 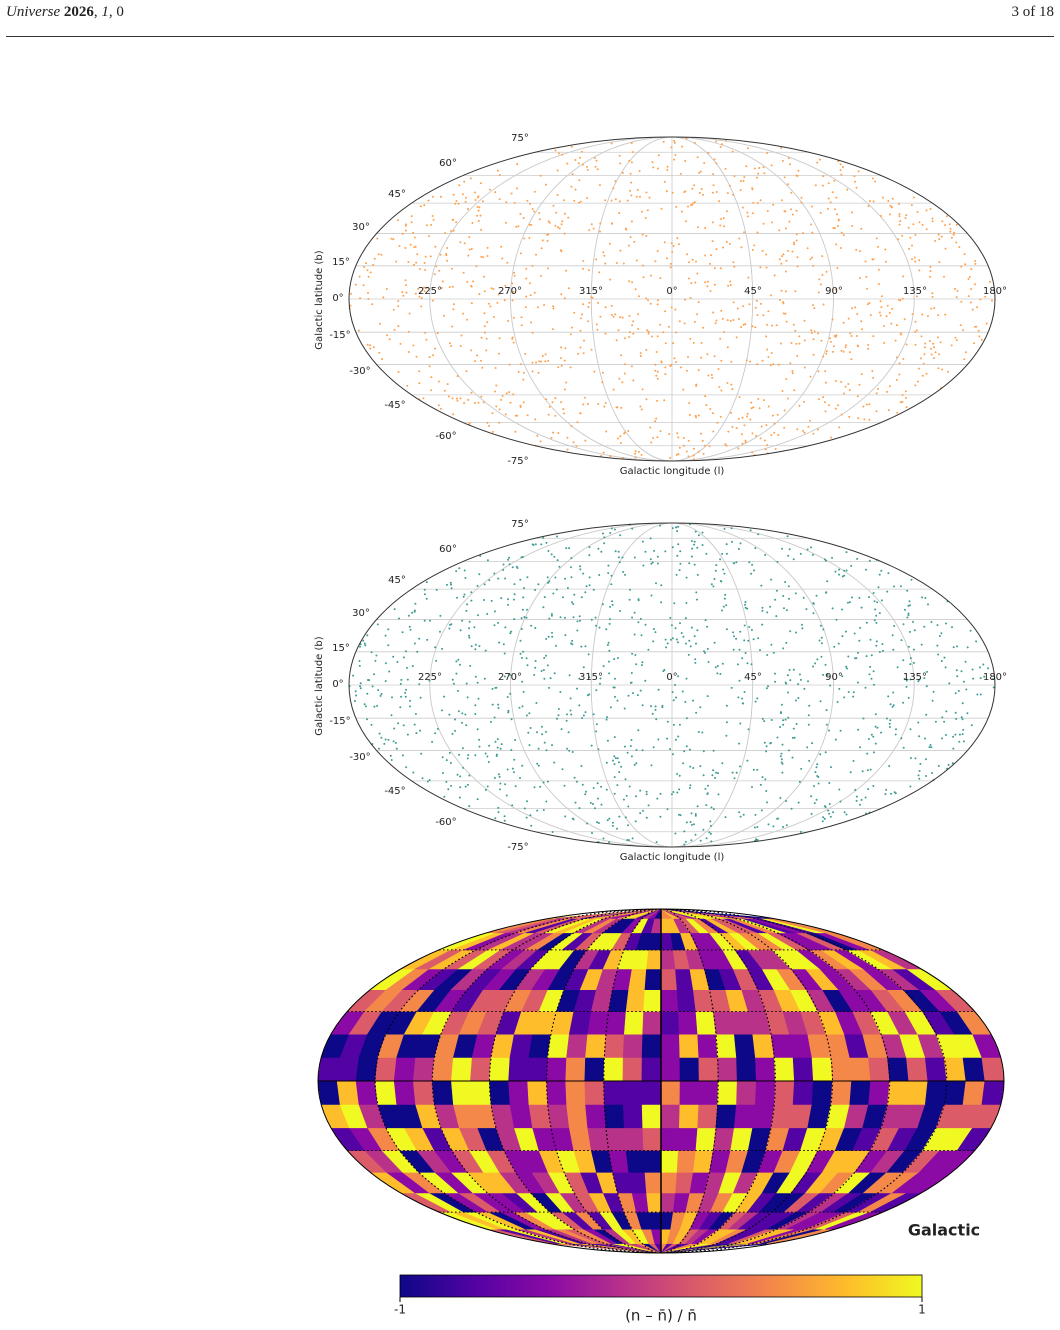 I want to click on lat-label: 15°, so click(x=341, y=648).